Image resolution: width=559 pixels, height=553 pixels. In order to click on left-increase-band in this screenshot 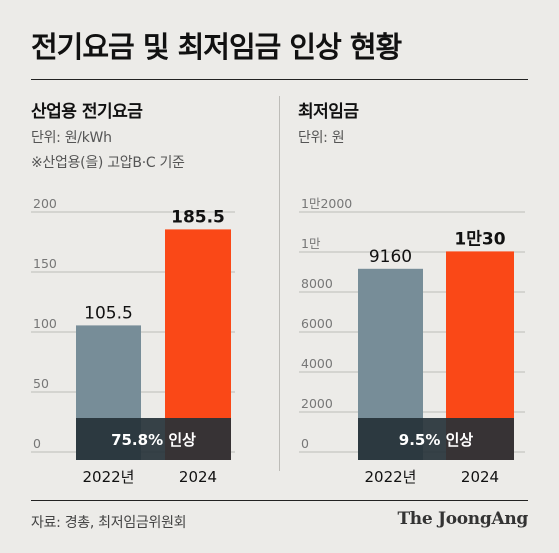, I will do `click(153, 439)`.